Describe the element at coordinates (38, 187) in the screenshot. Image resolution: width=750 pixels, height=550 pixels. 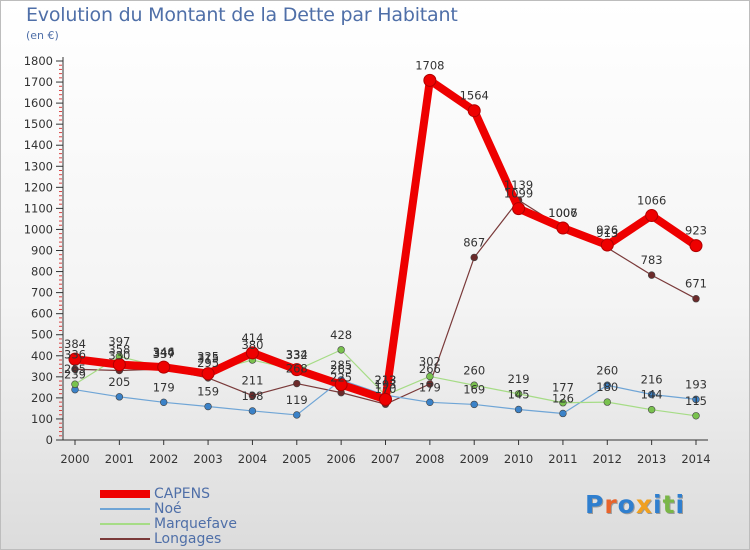
I see `y-tick-label: 1200` at that location.